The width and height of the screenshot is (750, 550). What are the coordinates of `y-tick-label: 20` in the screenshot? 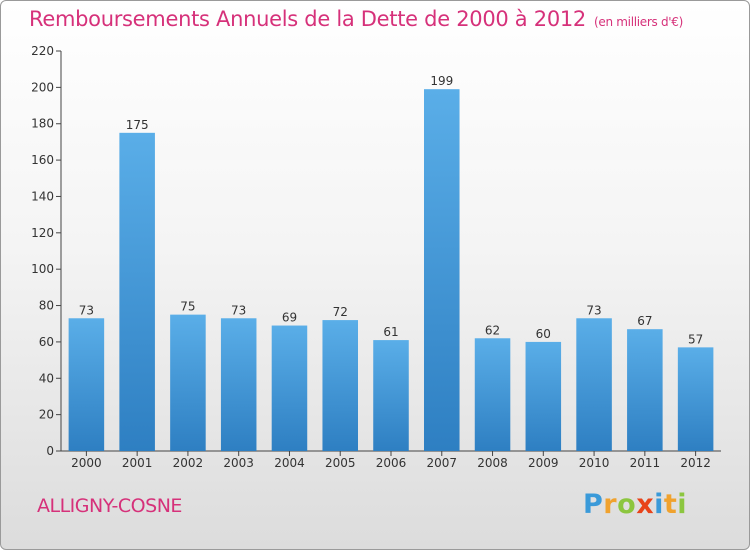 It's located at (46, 415).